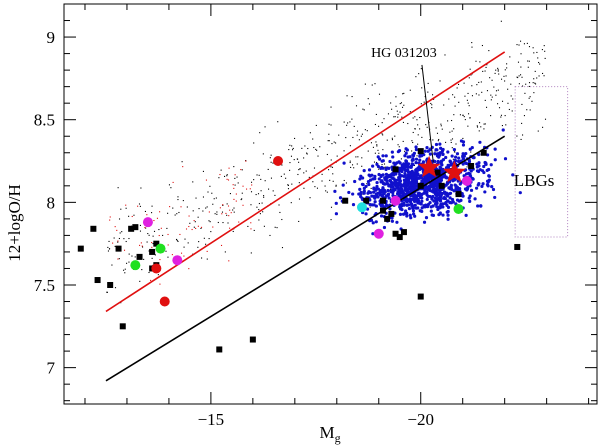 The image size is (600, 446). Describe the element at coordinates (454, 171) in the screenshot. I see `red-star-point` at that location.